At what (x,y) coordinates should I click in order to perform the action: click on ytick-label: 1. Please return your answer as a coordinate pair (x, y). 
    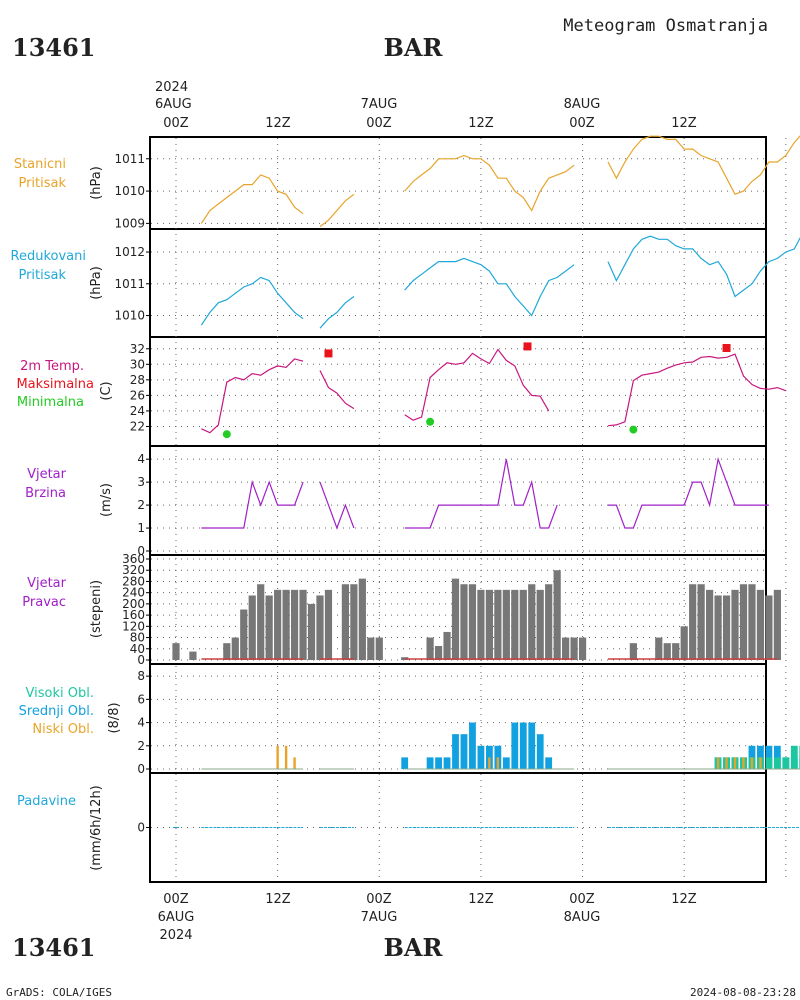
    Looking at the image, I should click on (141, 528).